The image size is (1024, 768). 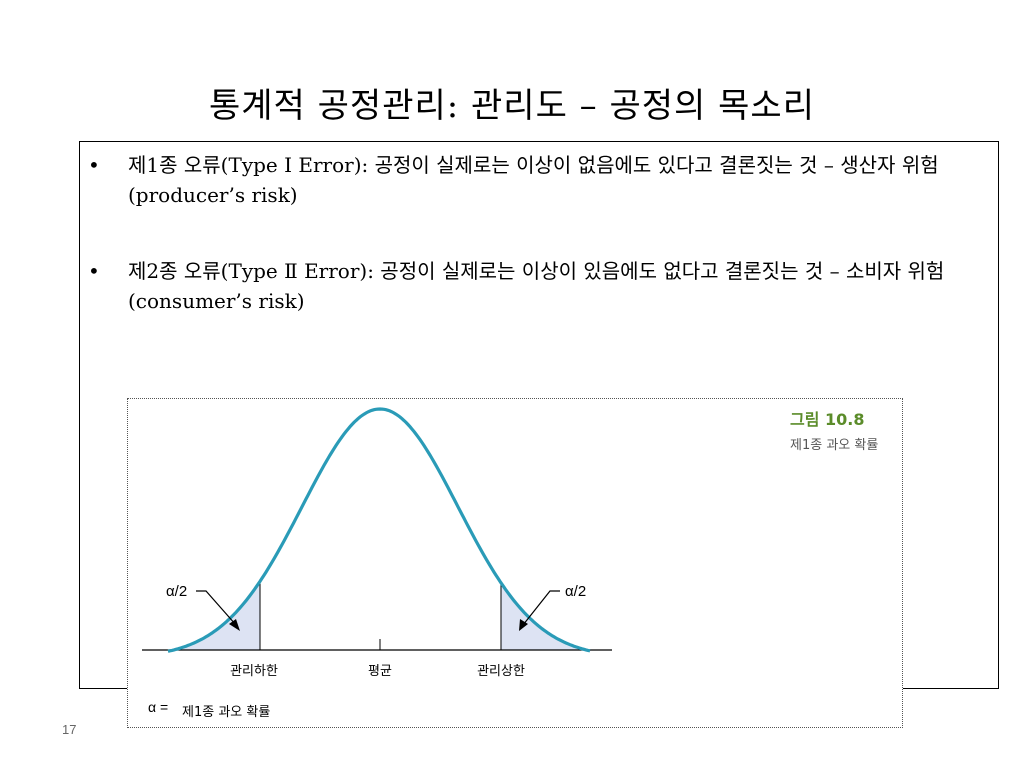 I want to click on right-arrow, so click(x=541, y=608).